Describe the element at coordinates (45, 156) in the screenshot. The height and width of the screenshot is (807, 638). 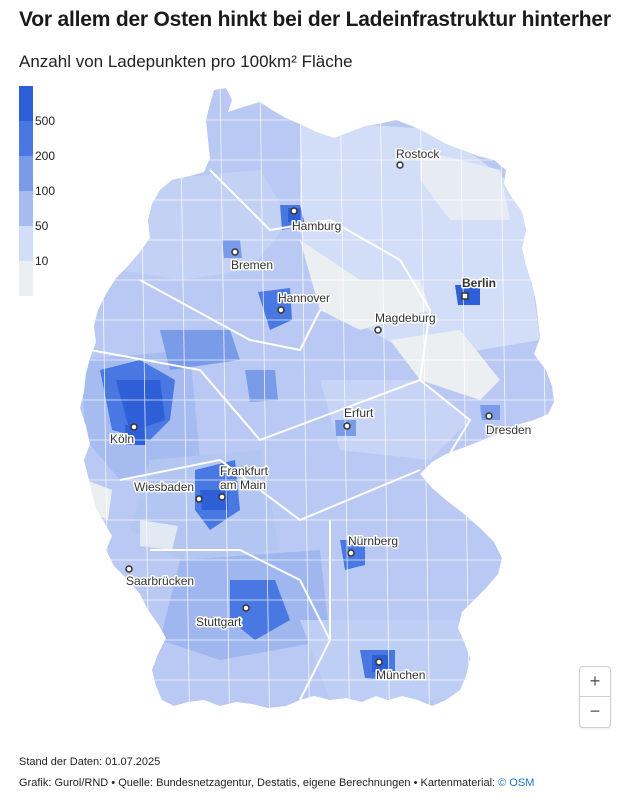
I see `legend-label-200: 200` at that location.